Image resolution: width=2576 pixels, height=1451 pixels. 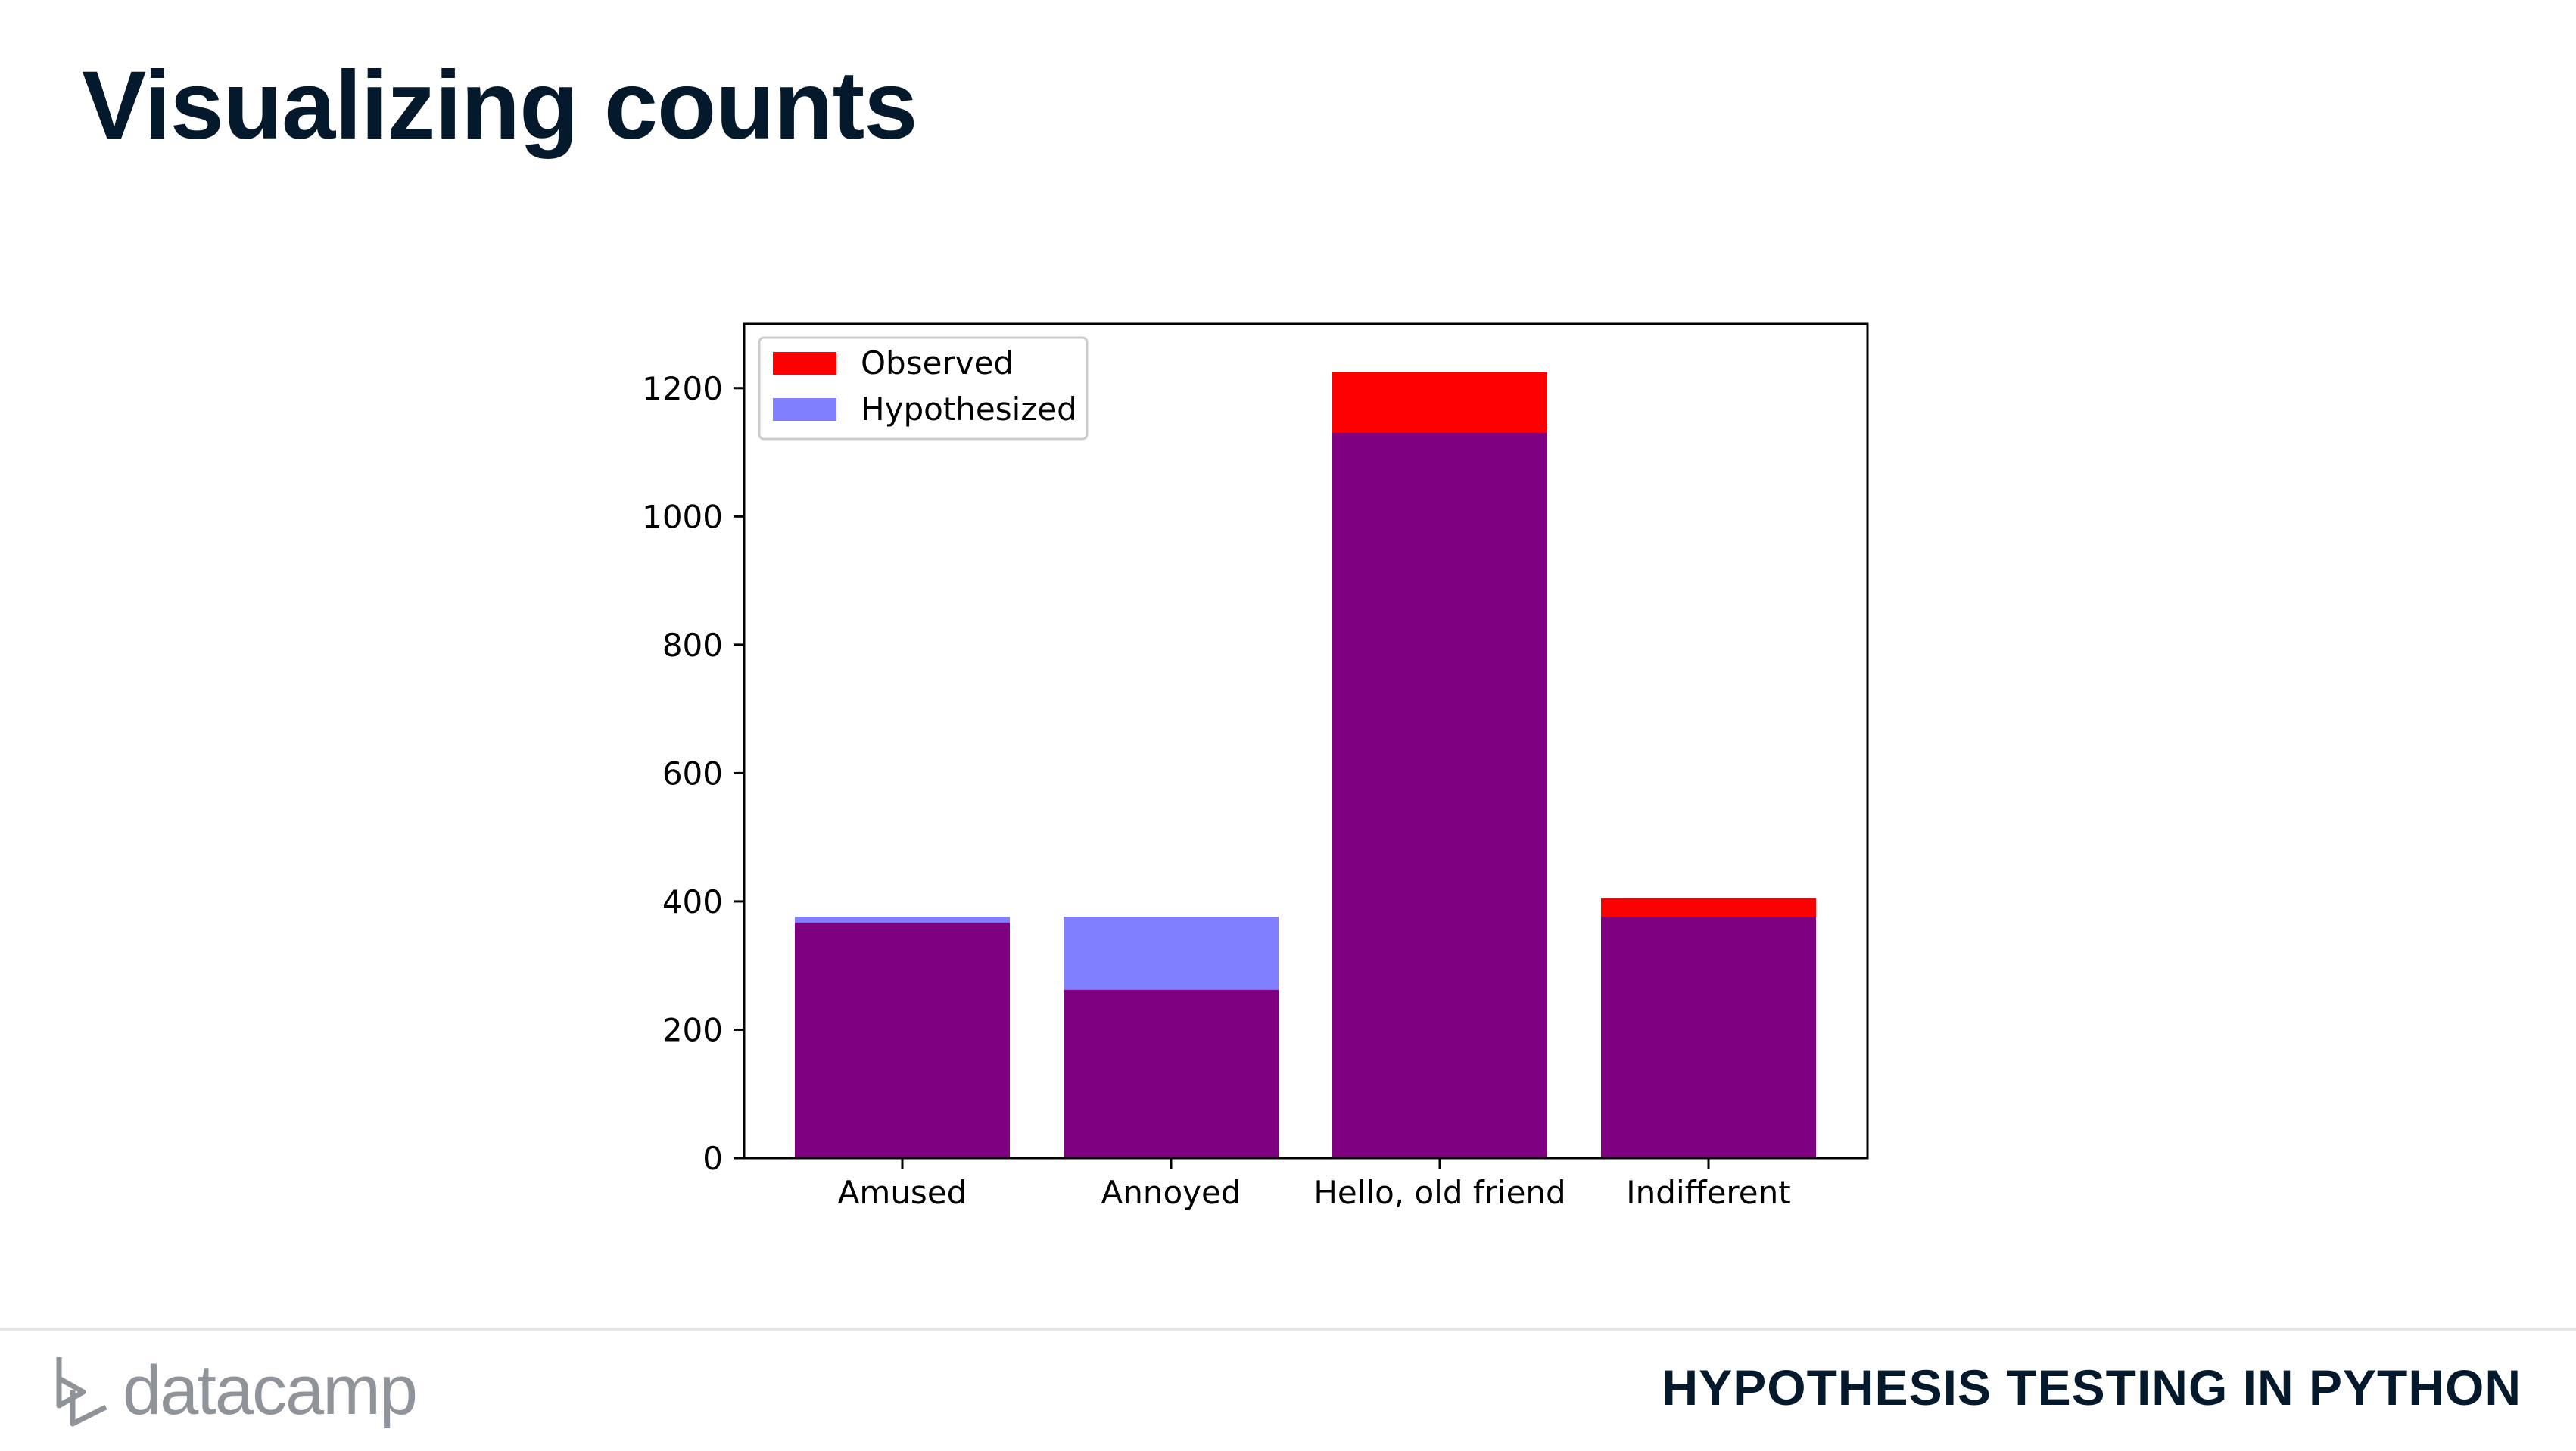 What do you see at coordinates (81, 1392) in the screenshot?
I see `datacamp-logo-icon` at bounding box center [81, 1392].